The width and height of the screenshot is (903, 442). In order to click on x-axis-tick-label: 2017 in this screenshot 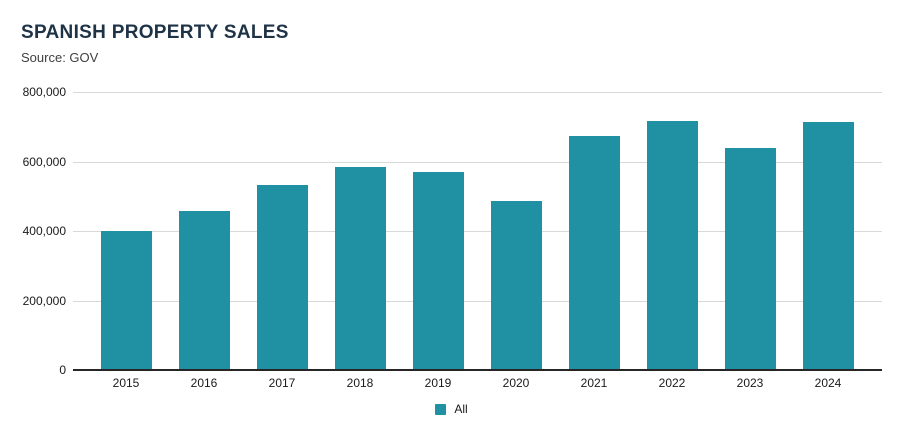, I will do `click(282, 383)`.